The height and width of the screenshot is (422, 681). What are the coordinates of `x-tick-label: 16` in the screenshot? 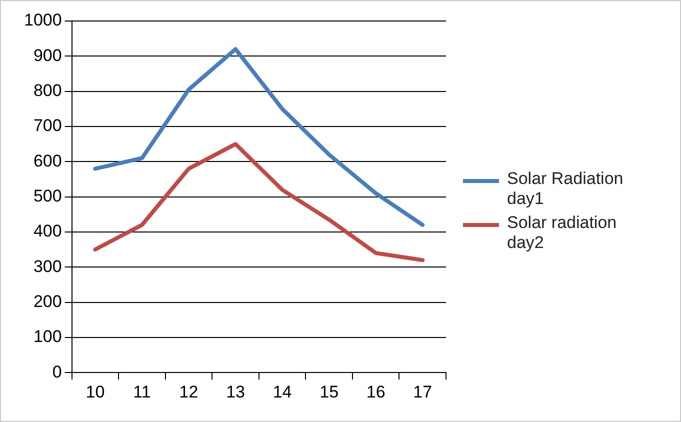 It's located at (376, 392).